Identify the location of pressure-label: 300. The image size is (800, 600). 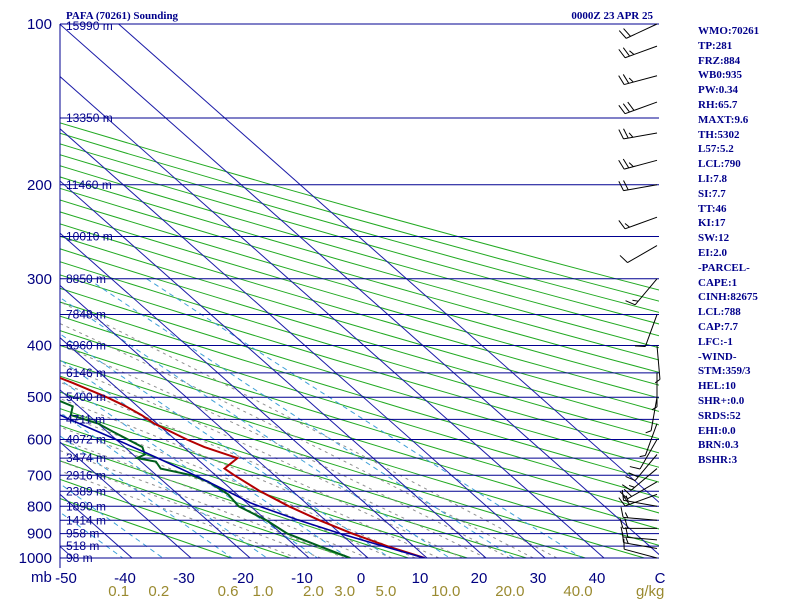
(39, 279).